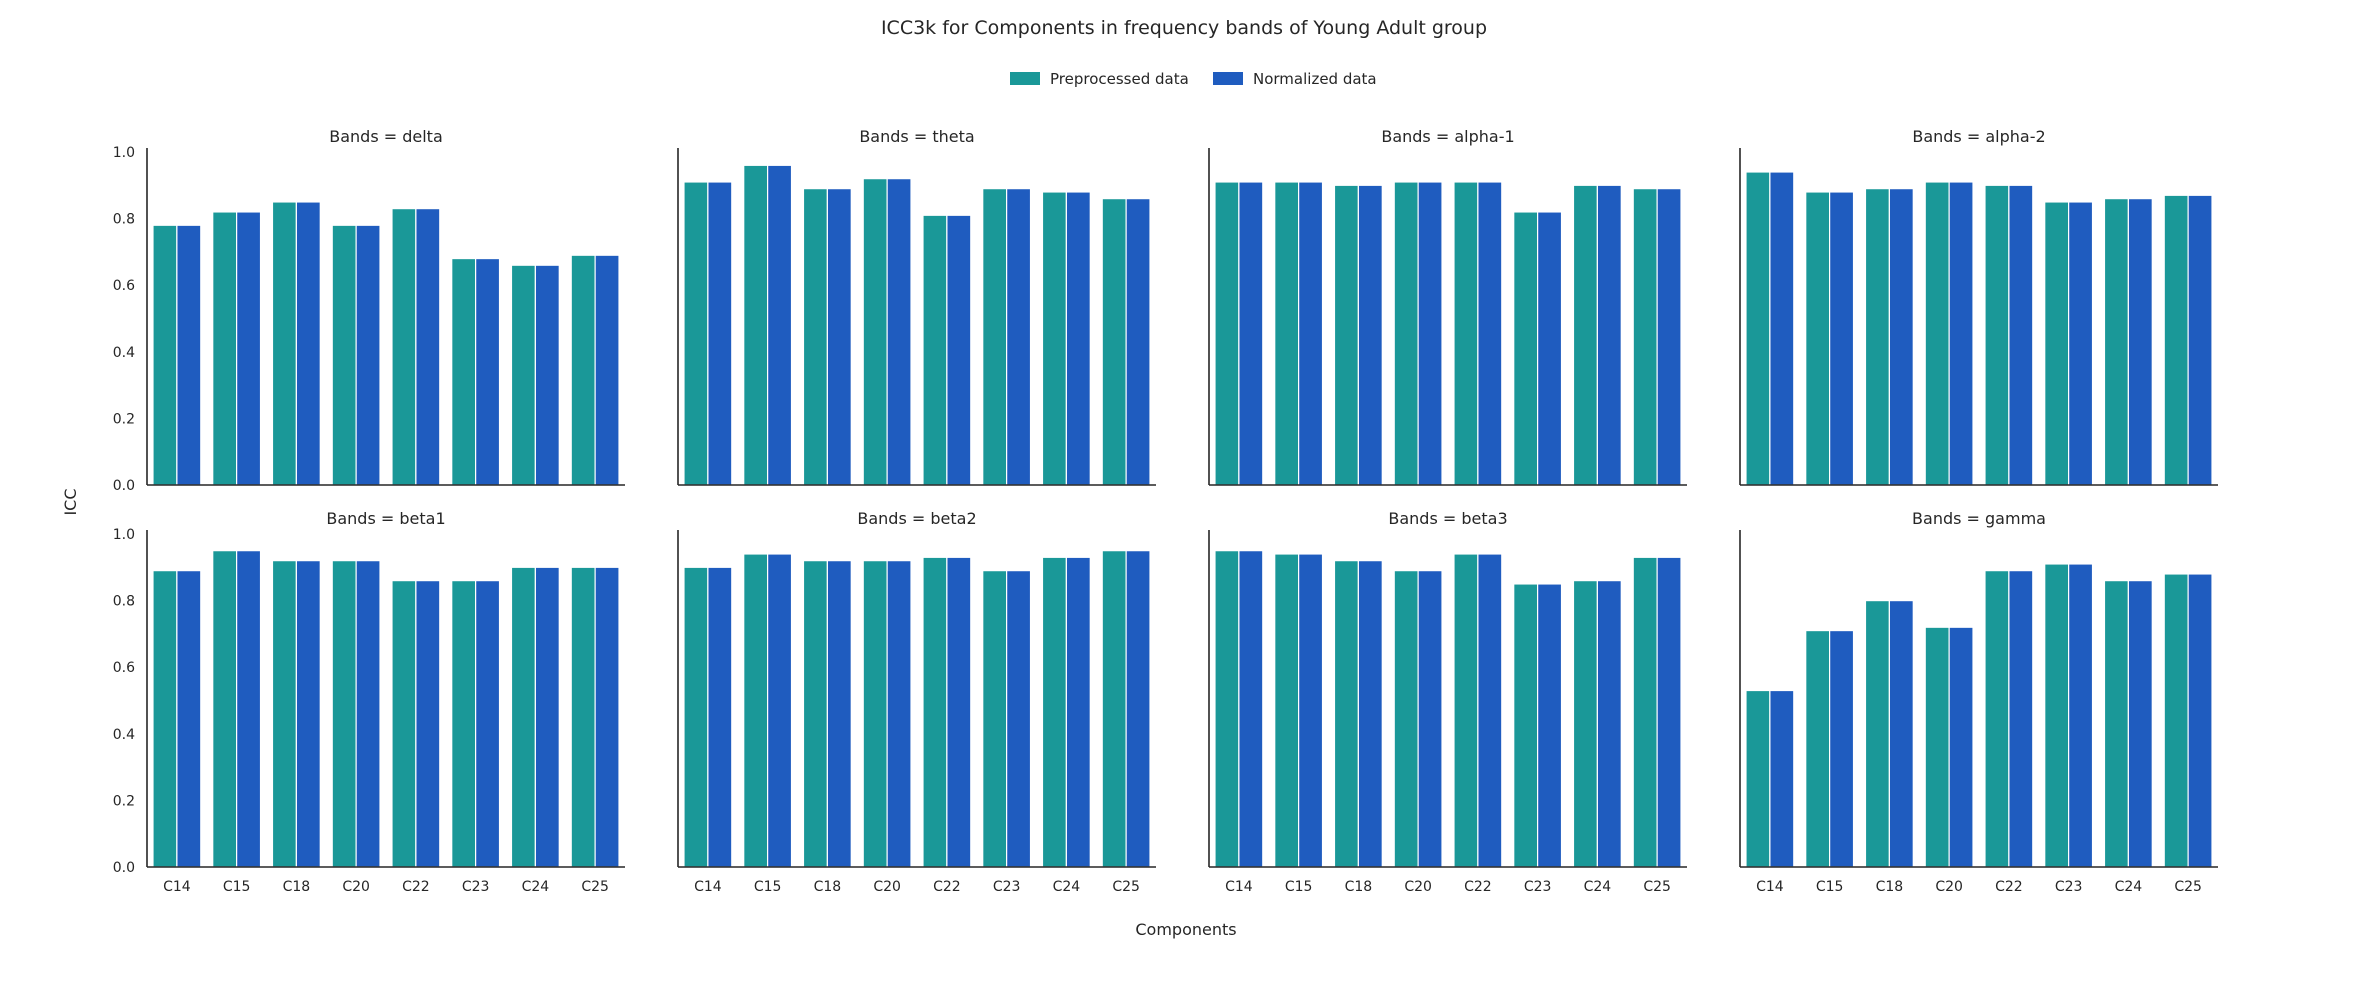  What do you see at coordinates (70, 501) in the screenshot?
I see `y-axis-label: ICC` at bounding box center [70, 501].